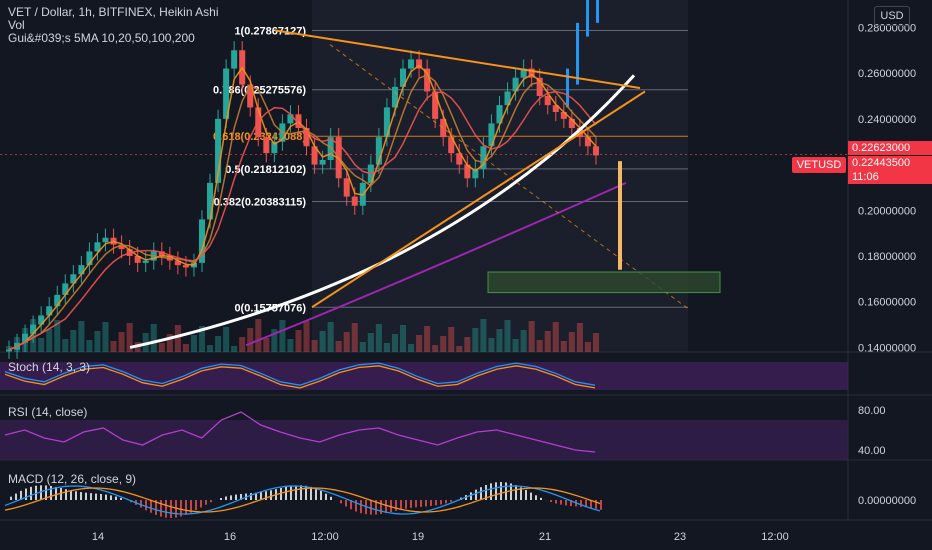 This screenshot has width=932, height=550. I want to click on countdown-tag: 11:06, so click(890, 177).